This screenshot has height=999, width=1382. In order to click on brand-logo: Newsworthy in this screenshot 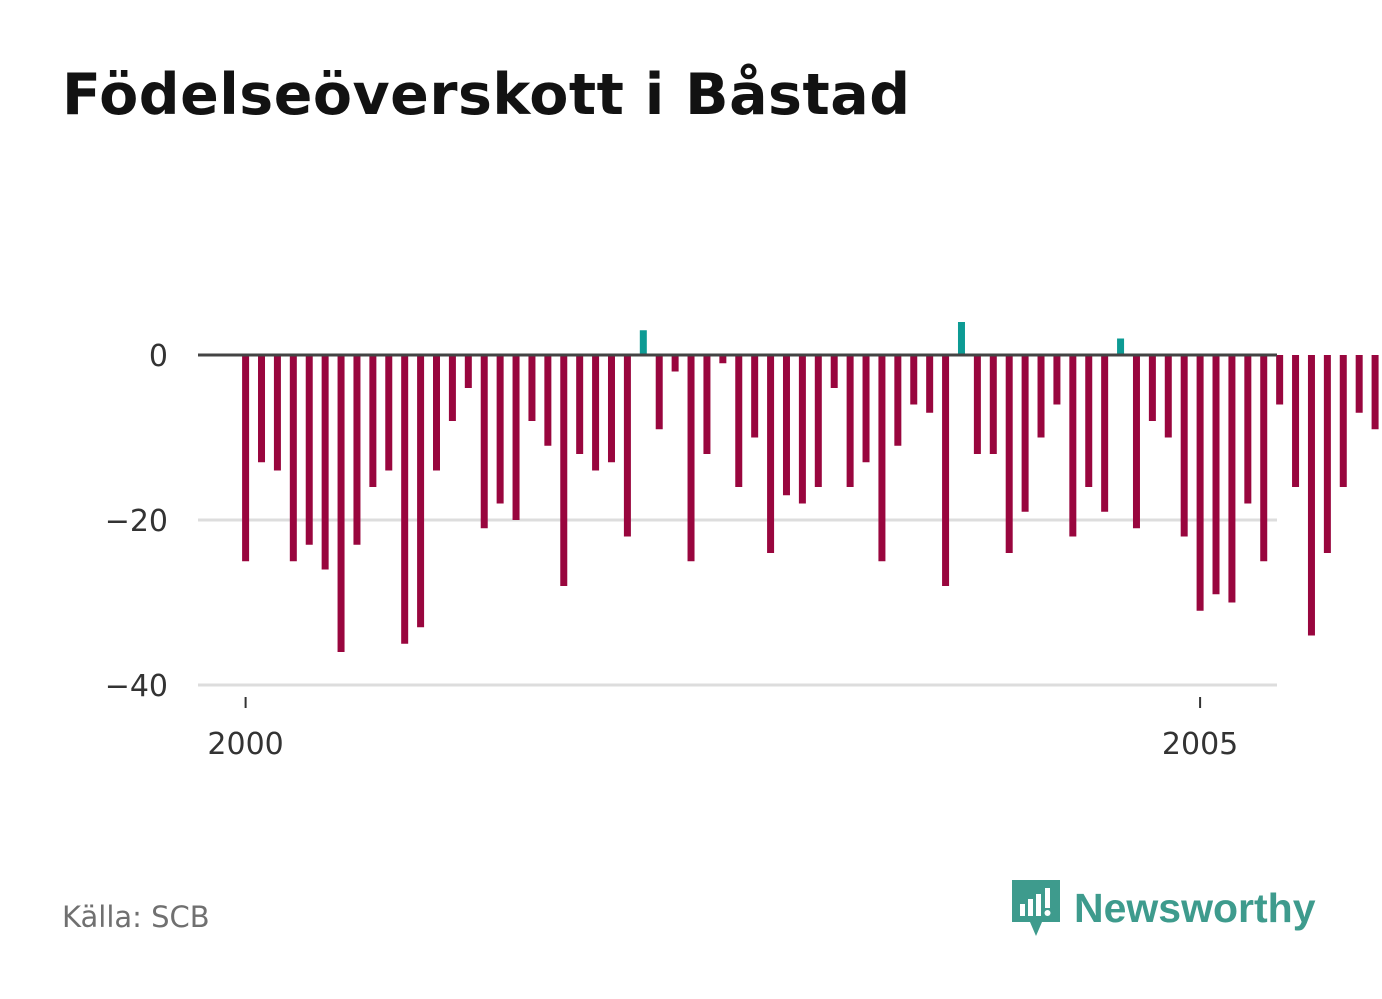, I will do `click(1163, 908)`.